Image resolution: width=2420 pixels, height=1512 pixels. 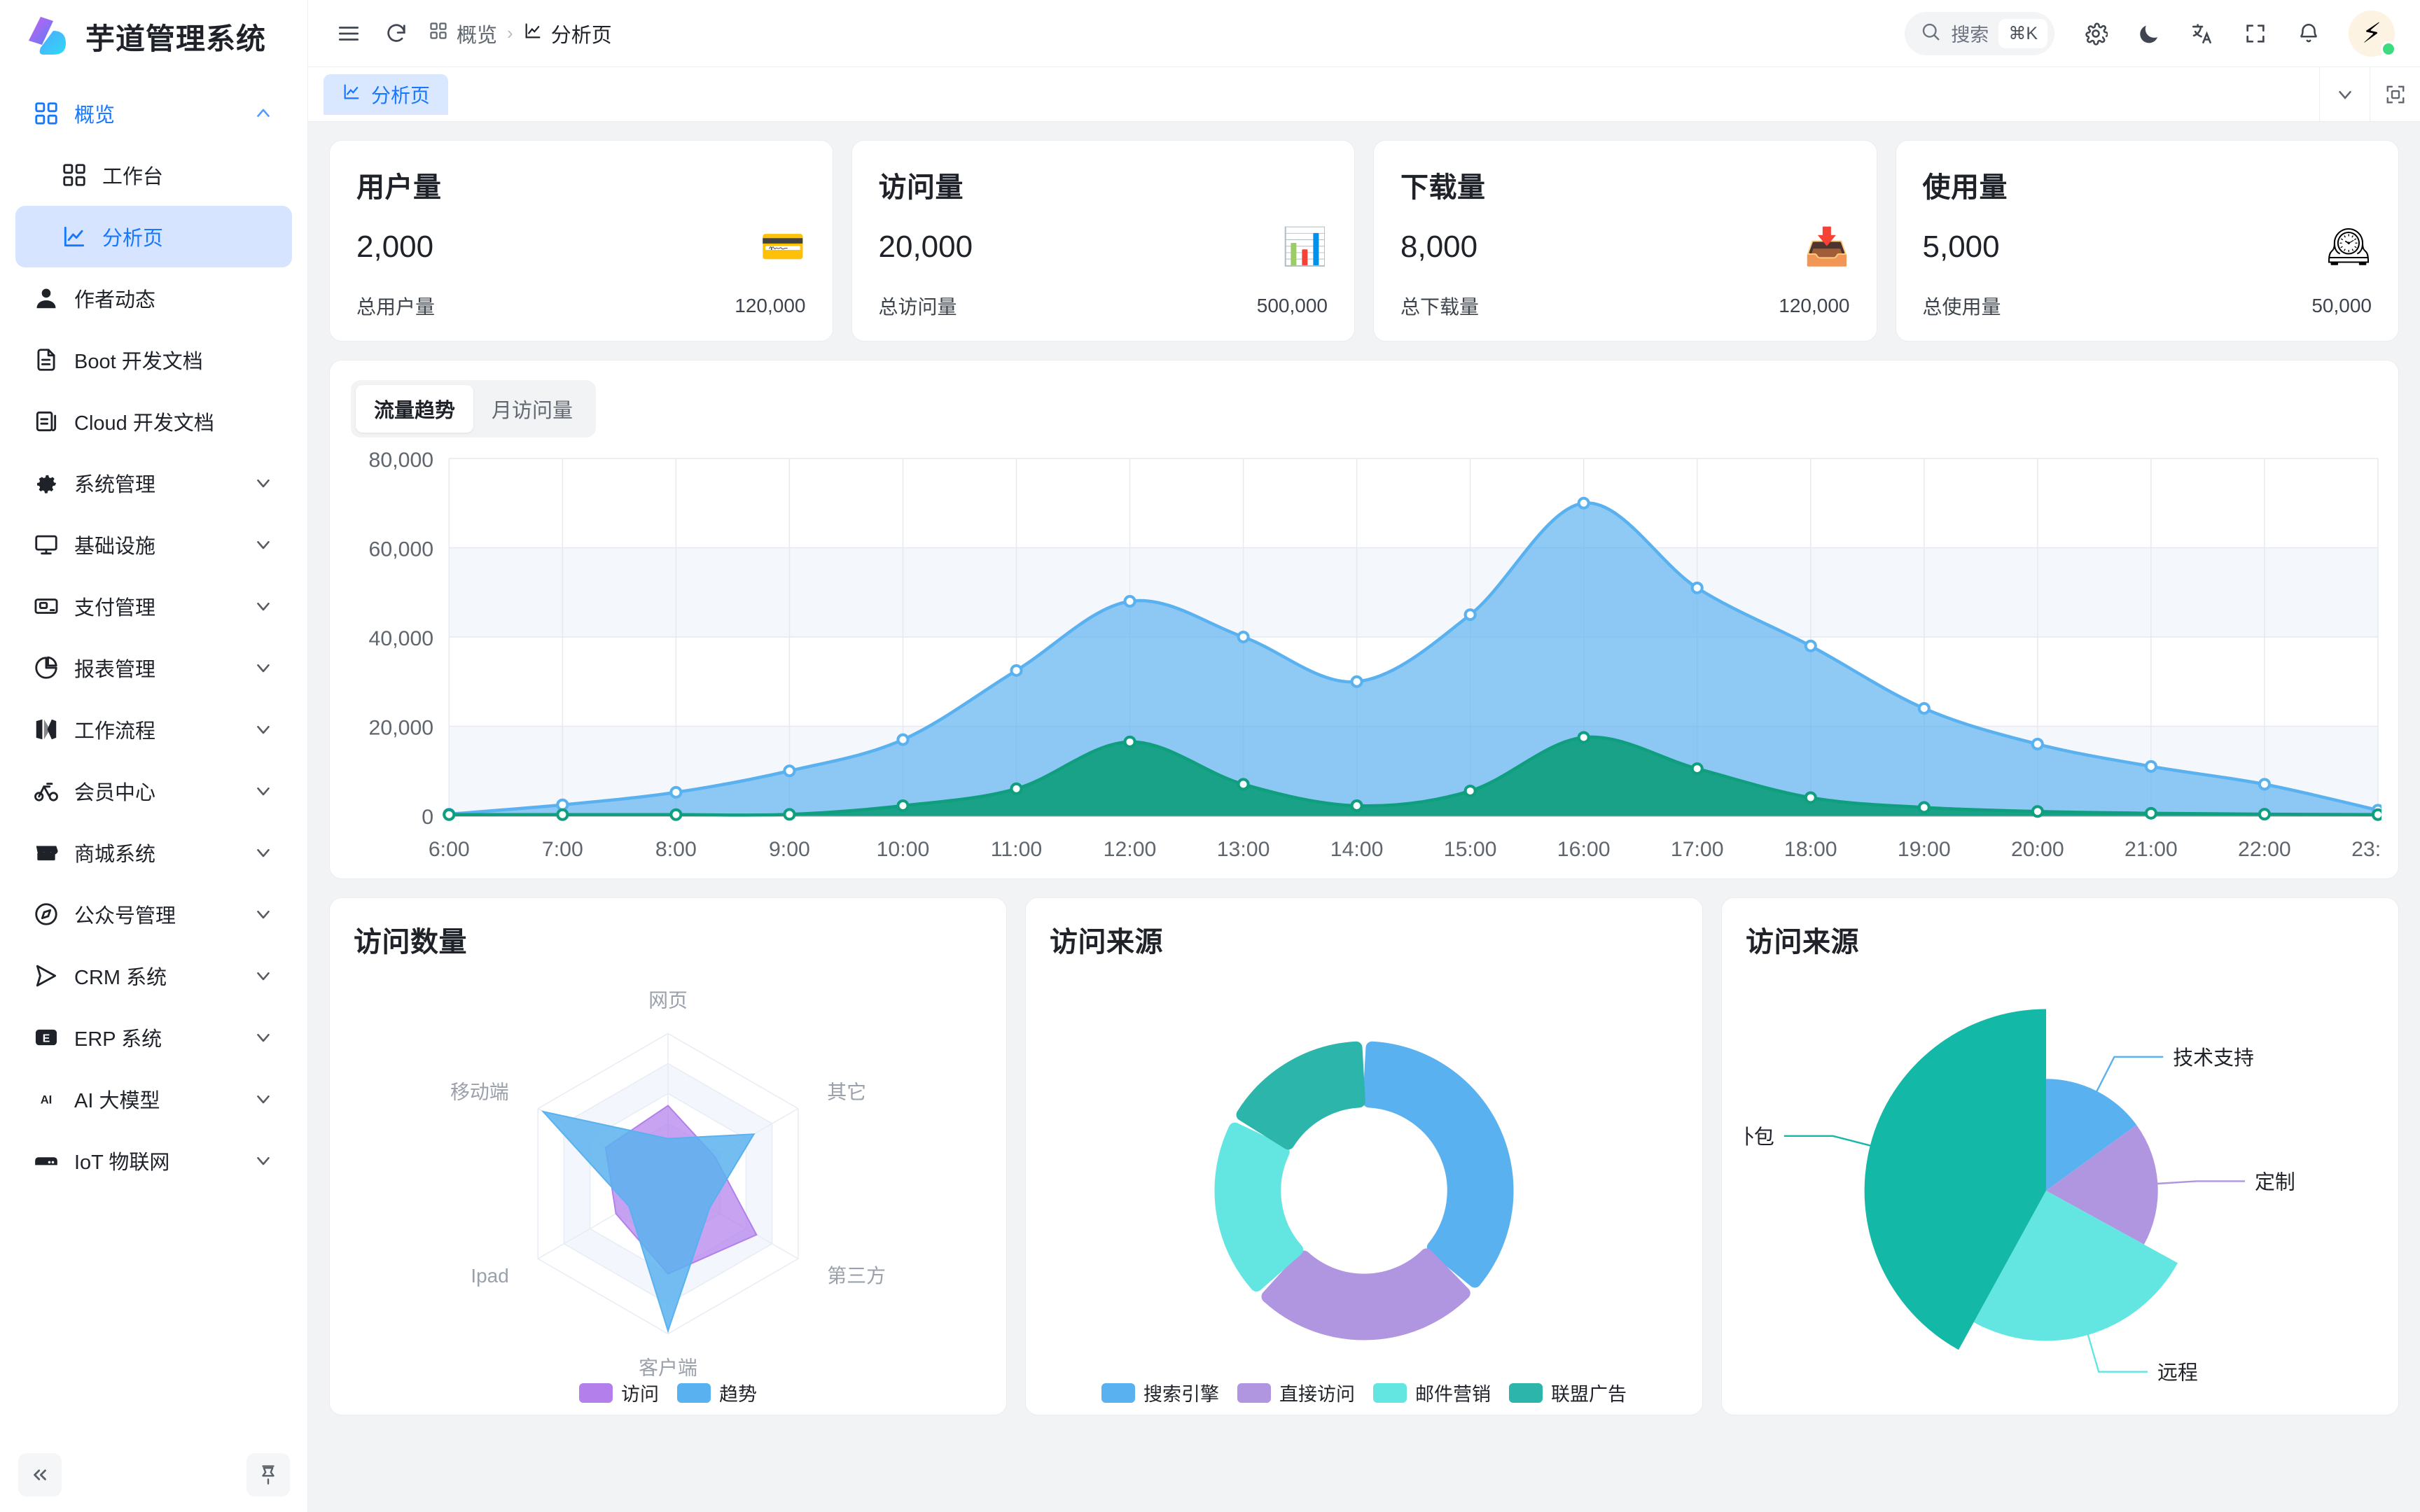 What do you see at coordinates (1760, 1137) in the screenshot?
I see `pie-slice-label: 外包` at bounding box center [1760, 1137].